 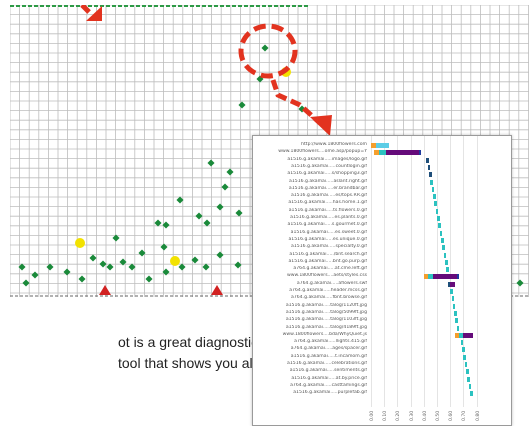 What do you see at coordinates (478, 415) in the screenshot?
I see `waterfall-tick-label: 0.80` at bounding box center [478, 415].